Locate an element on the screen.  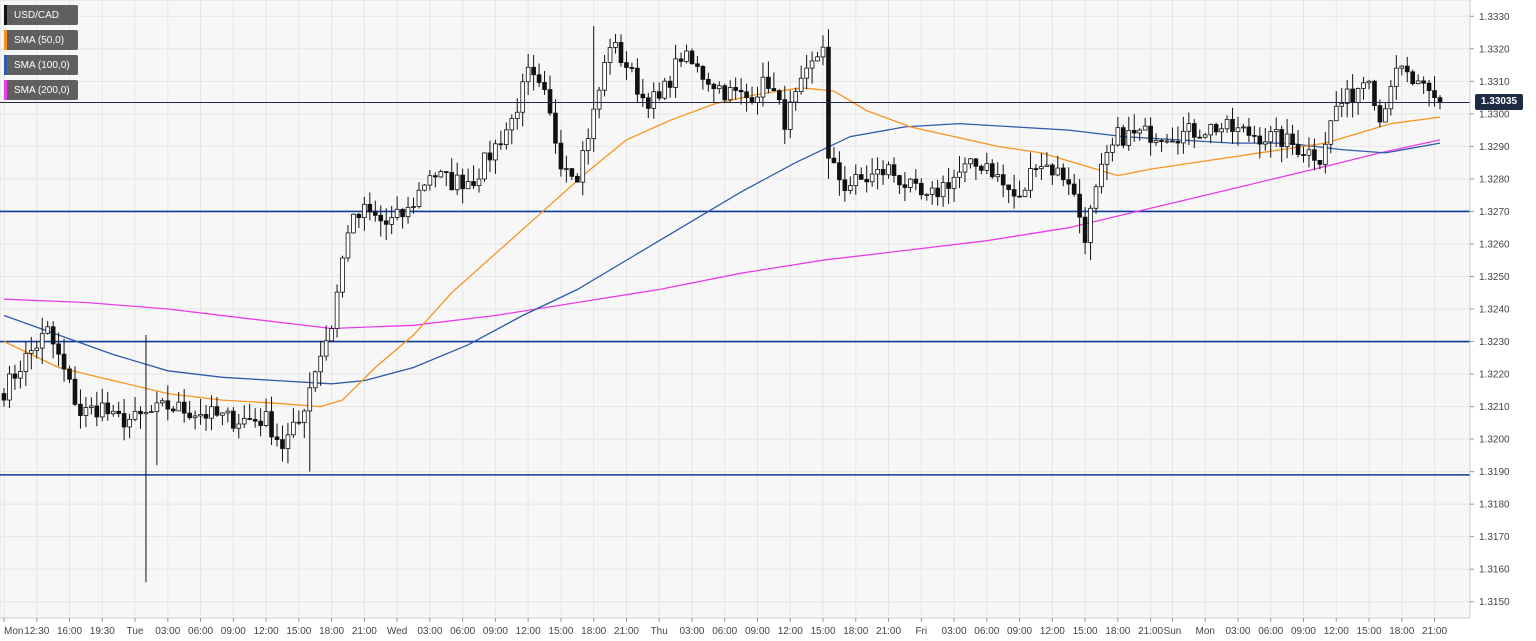
y-tick-label: 1.3320 is located at coordinates (1494, 49).